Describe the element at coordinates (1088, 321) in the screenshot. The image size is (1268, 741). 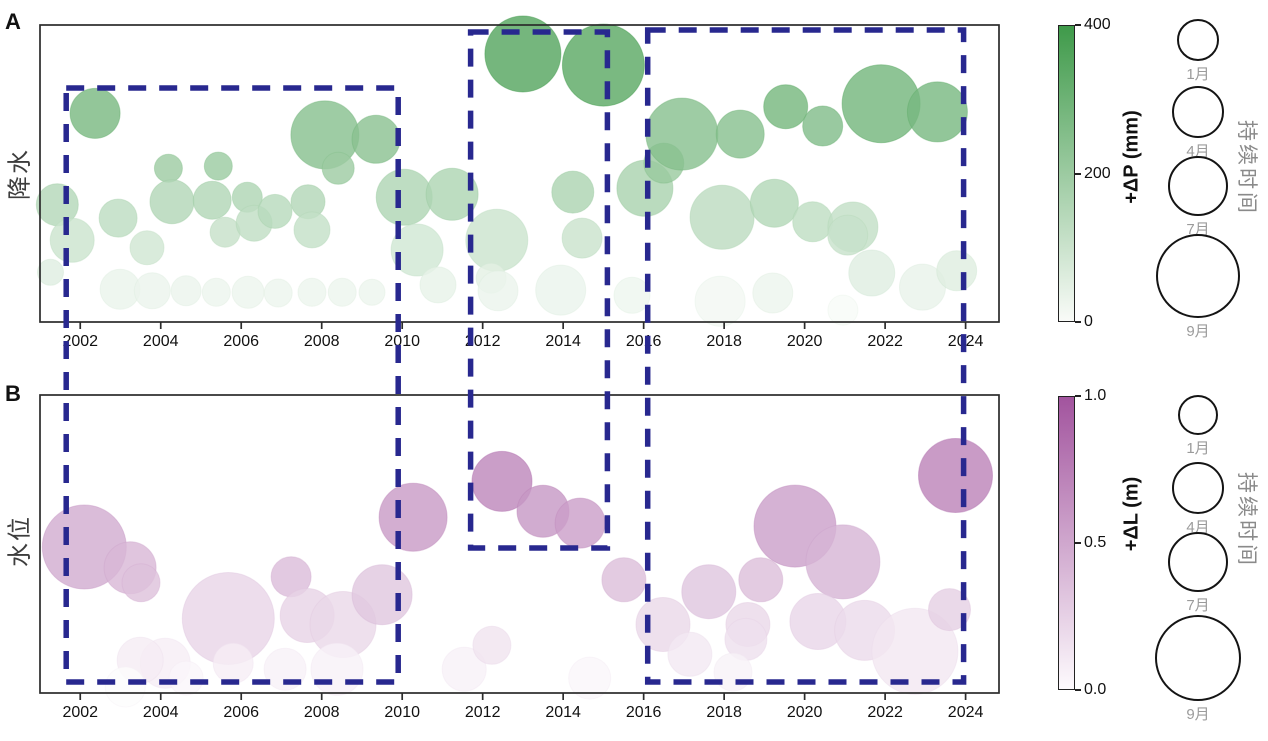
I see `colorbar-tick-label: 0` at that location.